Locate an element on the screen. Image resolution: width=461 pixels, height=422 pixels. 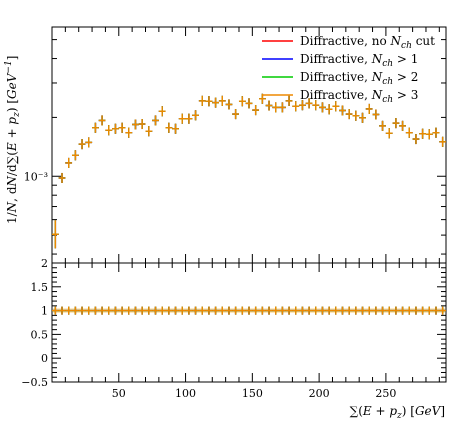
y-tick-label: 10⁻³ is located at coordinates (36, 176).